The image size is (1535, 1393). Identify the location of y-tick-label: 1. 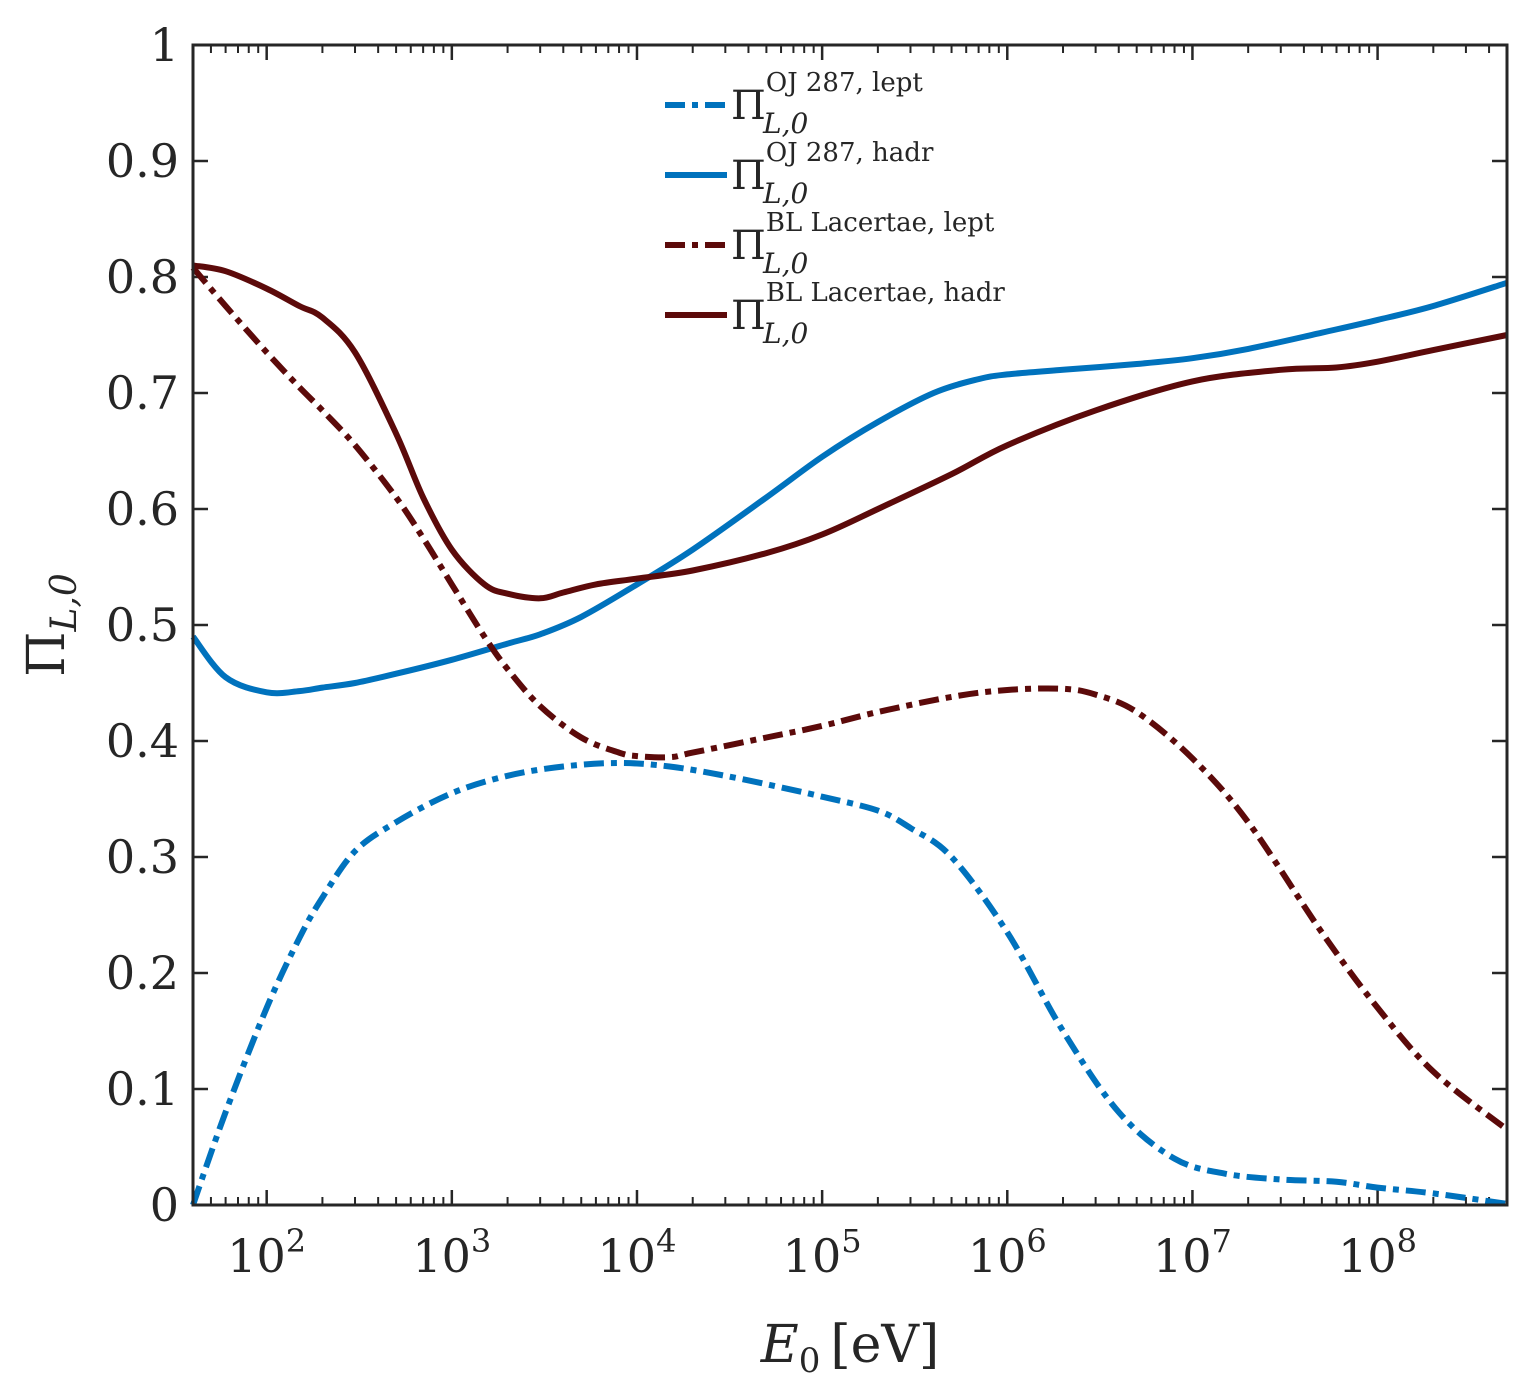
(164, 45).